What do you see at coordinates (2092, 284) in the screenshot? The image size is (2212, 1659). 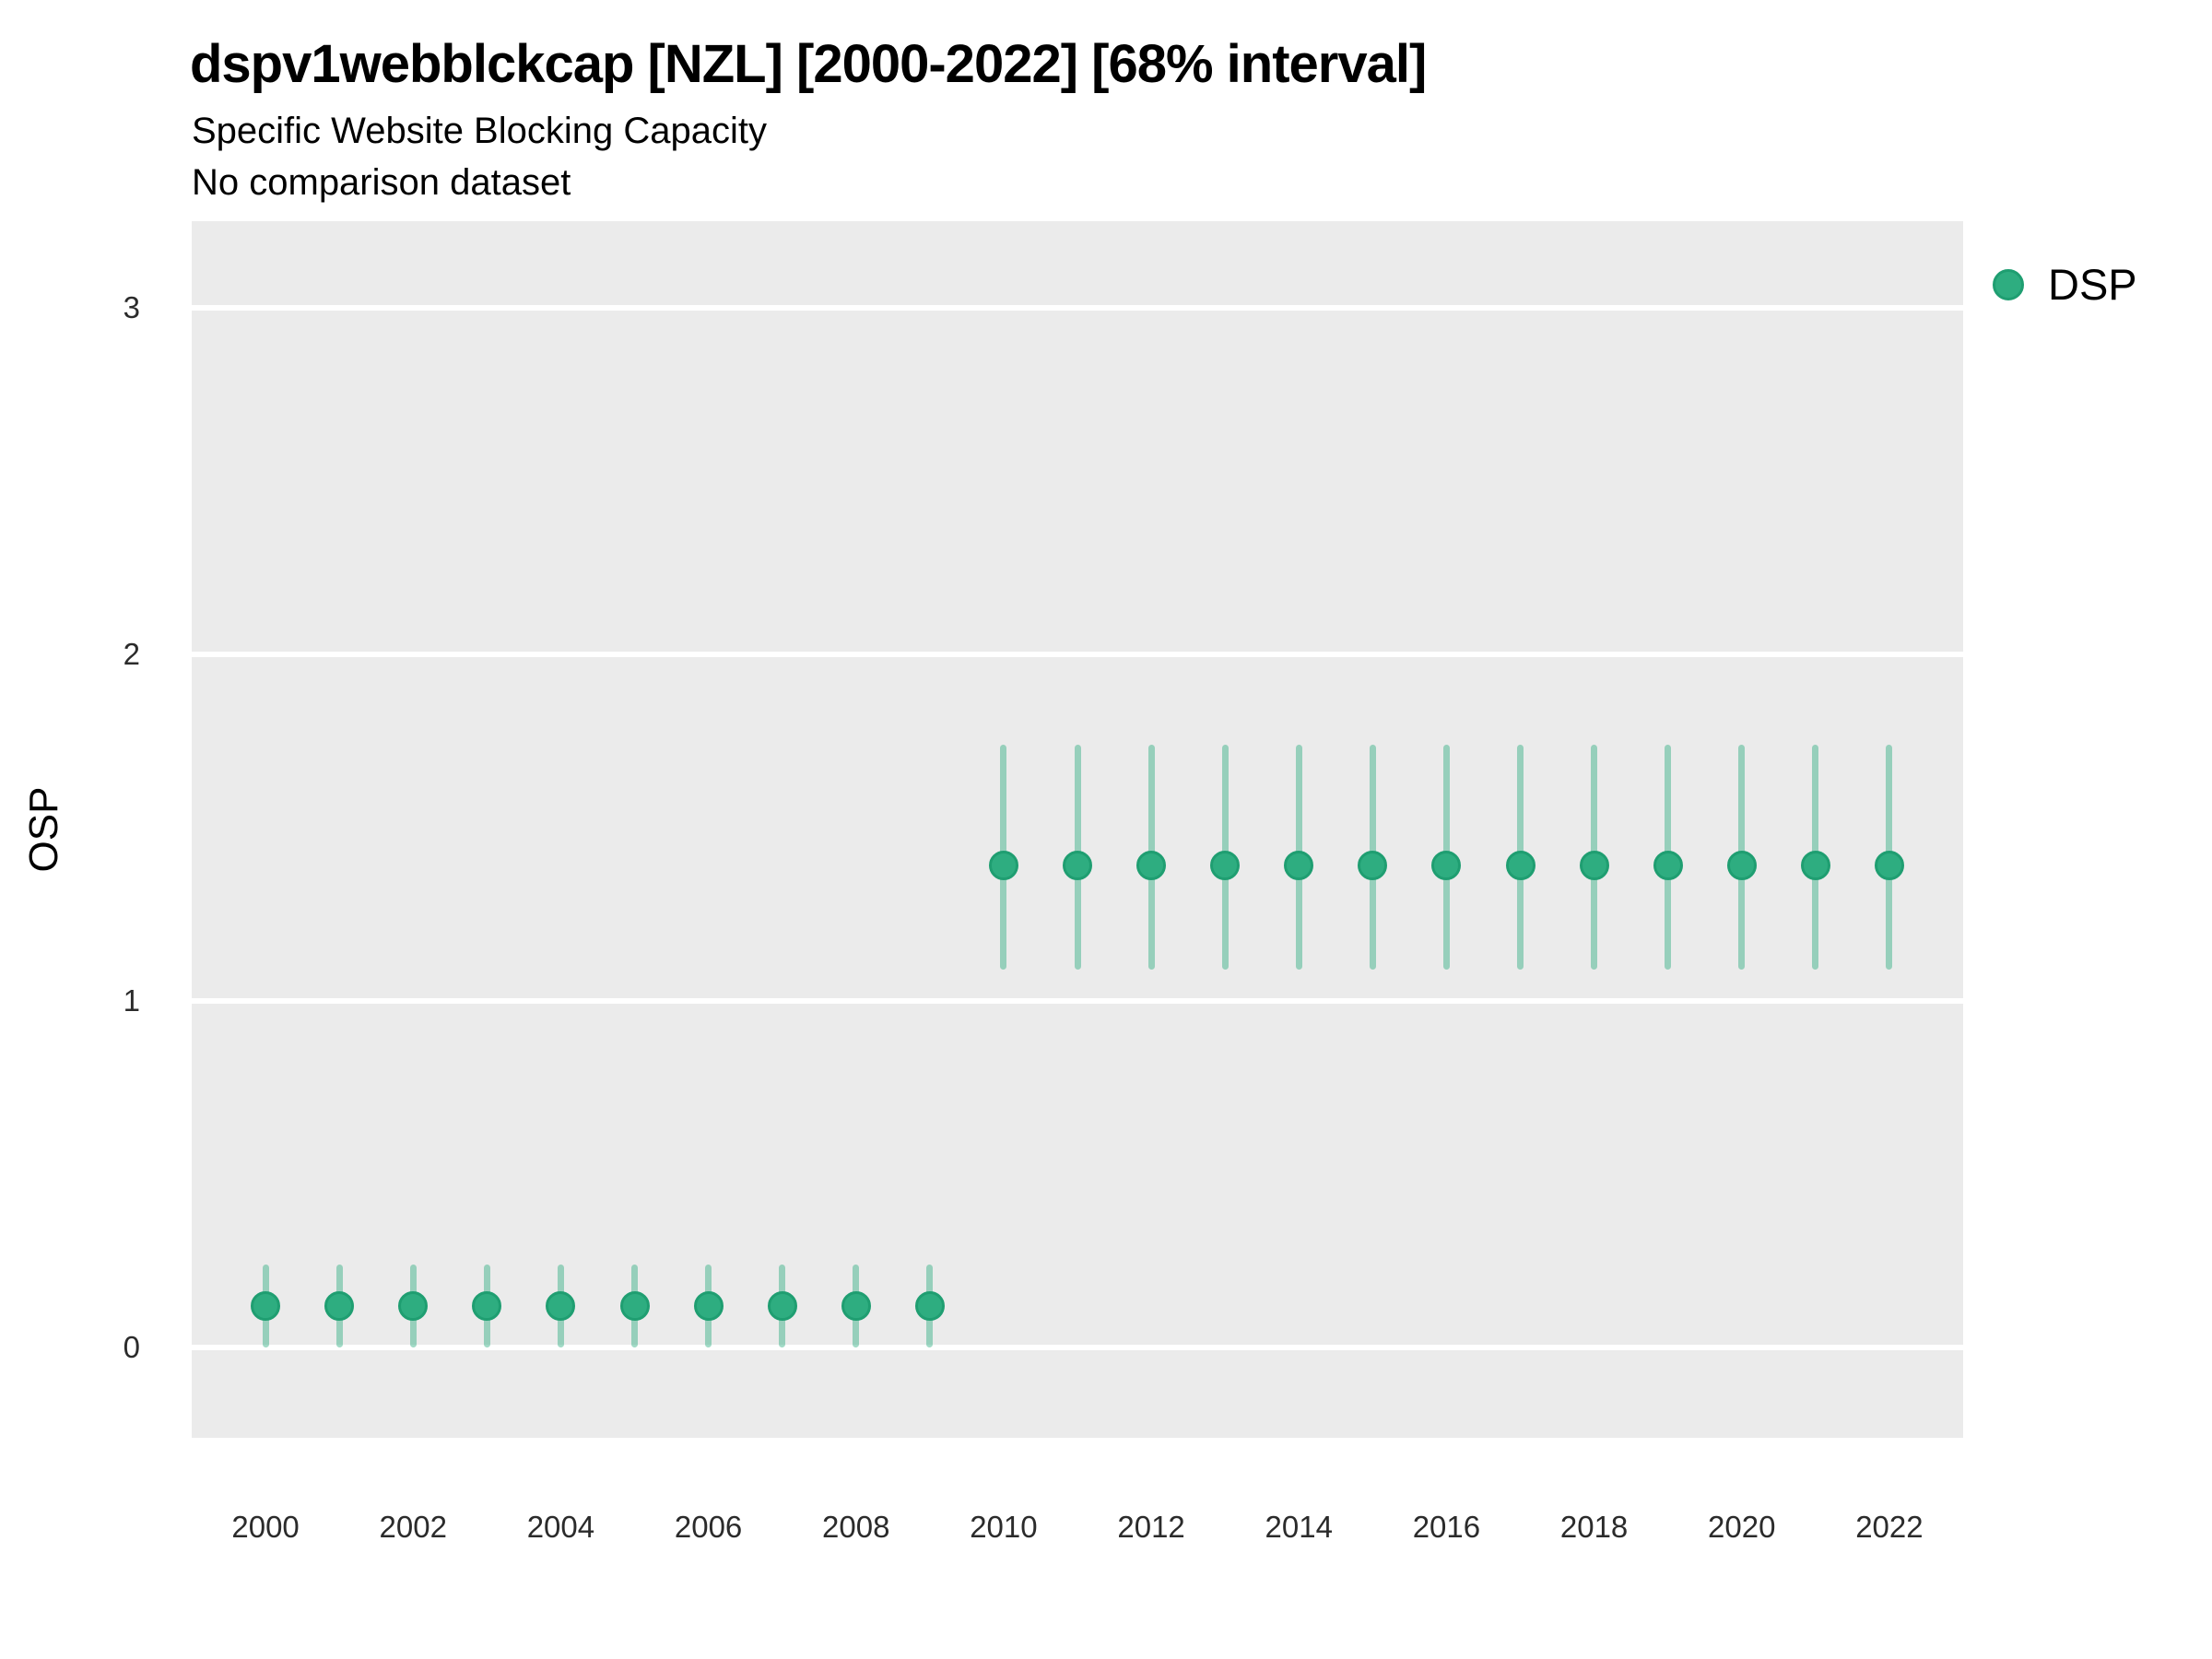 I see `legend-label: DSP` at bounding box center [2092, 284].